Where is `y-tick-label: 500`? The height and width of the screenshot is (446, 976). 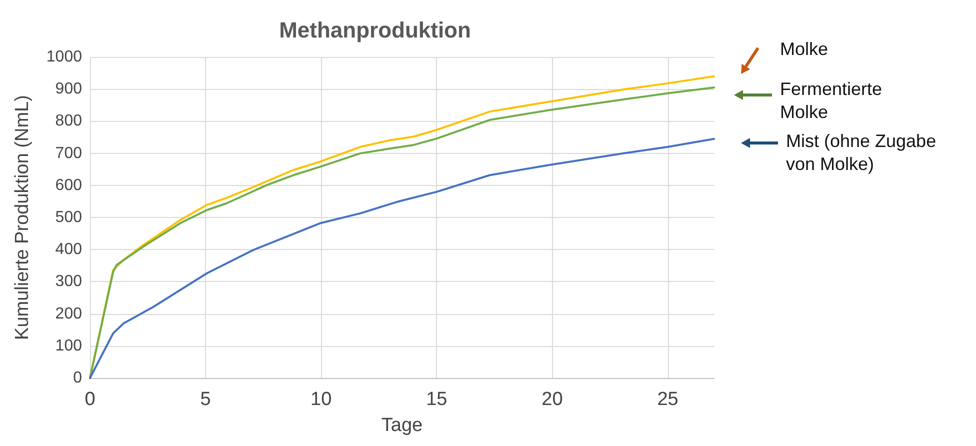
y-tick-label: 500 is located at coordinates (68, 217).